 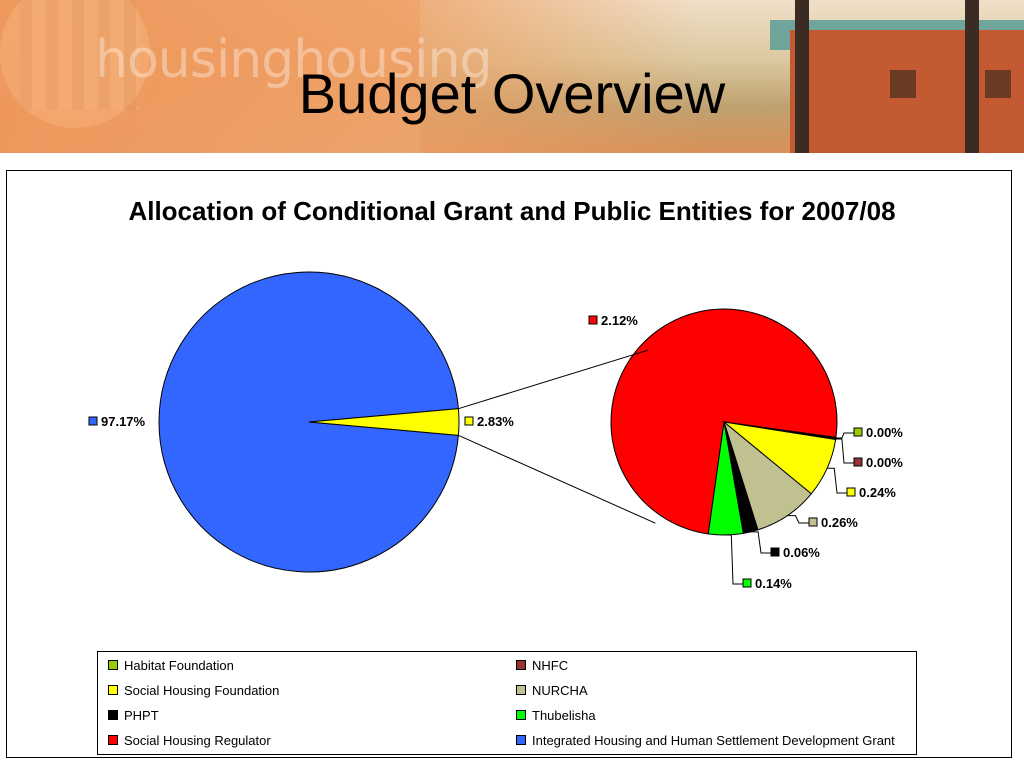 I want to click on secondary-pie-slice-thubelisha, so click(x=725, y=478).